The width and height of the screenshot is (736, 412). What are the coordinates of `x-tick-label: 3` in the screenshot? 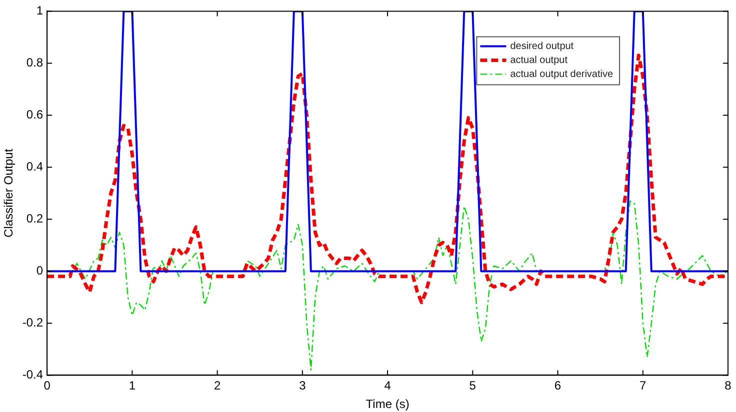 It's located at (302, 385).